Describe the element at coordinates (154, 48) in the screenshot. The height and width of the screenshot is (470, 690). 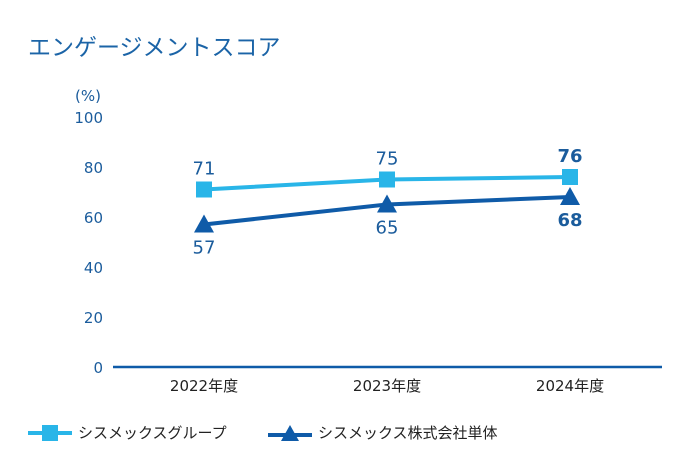
I see `chart-title: エンゲージメントスコア` at that location.